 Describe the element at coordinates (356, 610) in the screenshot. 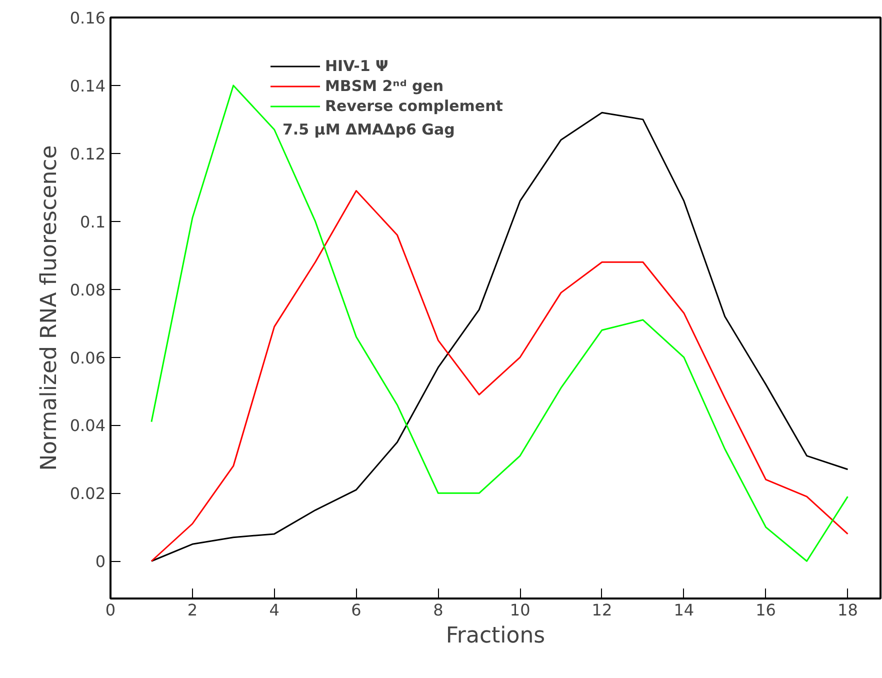

I see `x-tick-label: 6` at that location.